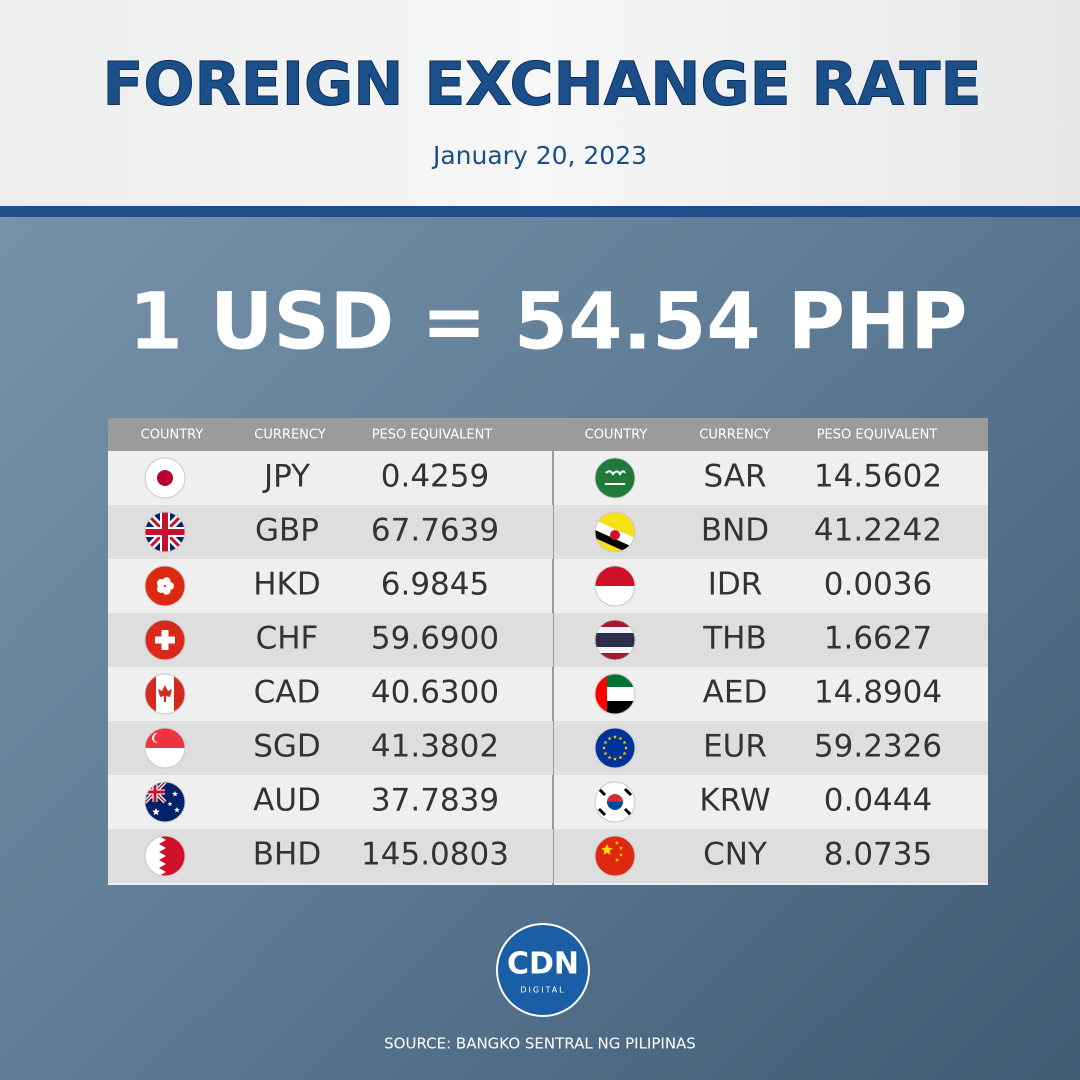  Describe the element at coordinates (435, 585) in the screenshot. I see `peso-equivalent: 6.9845` at that location.